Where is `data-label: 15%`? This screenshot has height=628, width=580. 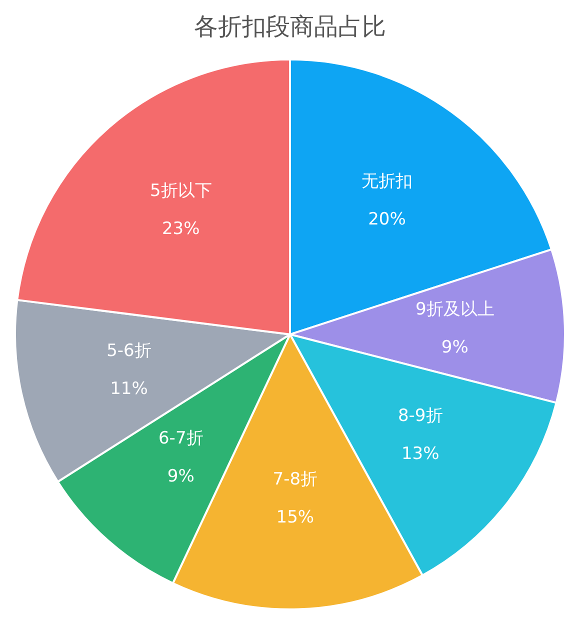
data-label: 15% is located at coordinates (295, 518).